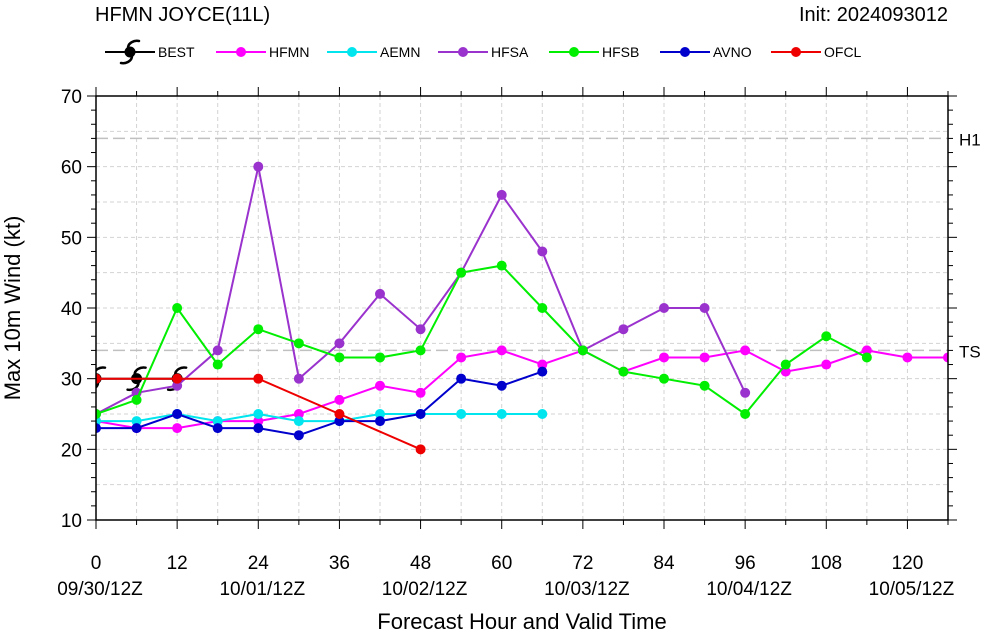  I want to click on legend-marker-hfmn, so click(241, 52).